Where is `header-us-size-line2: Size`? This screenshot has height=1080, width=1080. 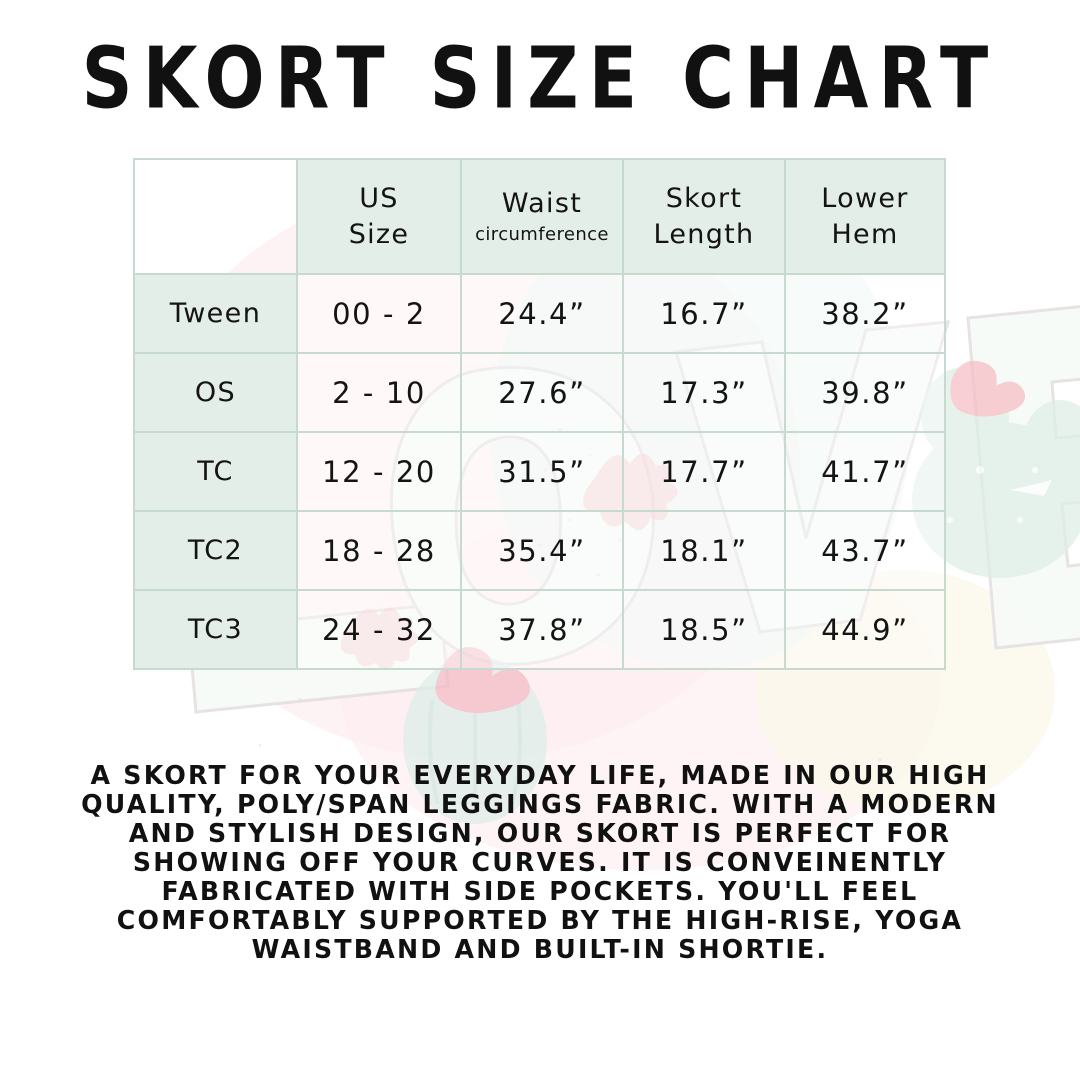 header-us-size-line2: Size is located at coordinates (379, 234).